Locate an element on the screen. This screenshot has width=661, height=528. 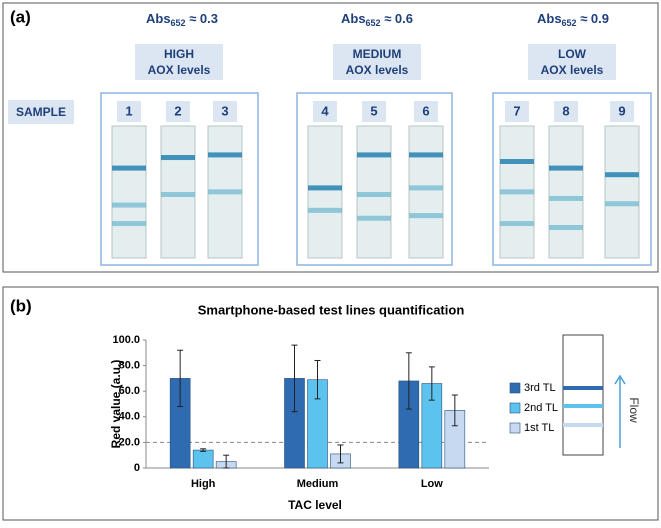
sample-number: 6 is located at coordinates (425, 110).